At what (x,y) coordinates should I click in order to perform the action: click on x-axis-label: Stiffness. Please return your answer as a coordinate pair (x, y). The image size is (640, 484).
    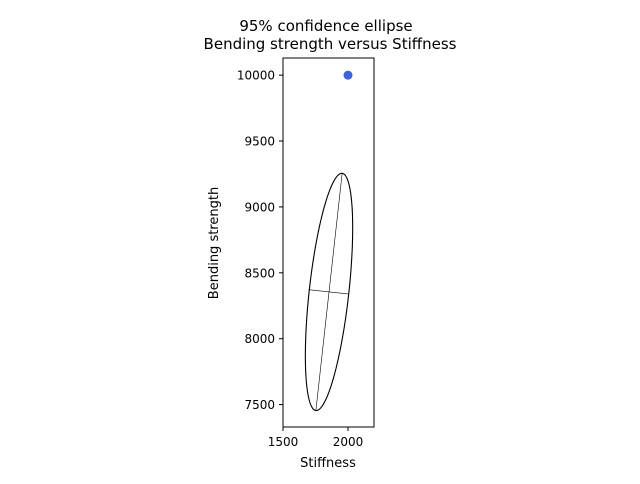
    Looking at the image, I should click on (328, 463).